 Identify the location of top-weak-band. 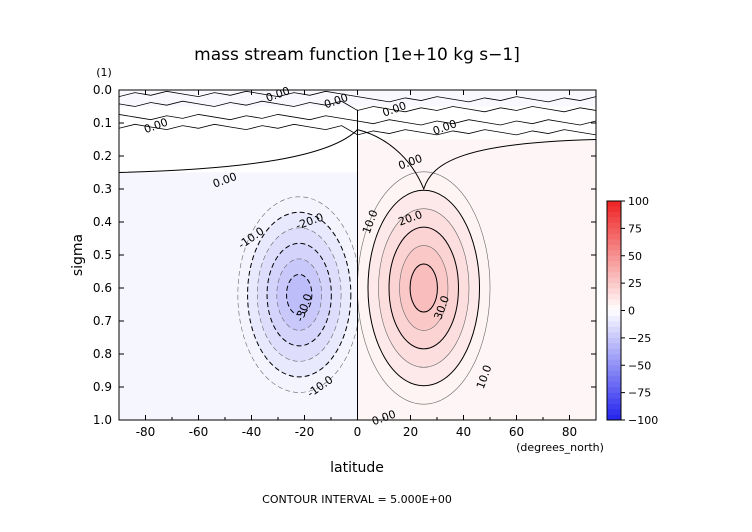
(357, 98).